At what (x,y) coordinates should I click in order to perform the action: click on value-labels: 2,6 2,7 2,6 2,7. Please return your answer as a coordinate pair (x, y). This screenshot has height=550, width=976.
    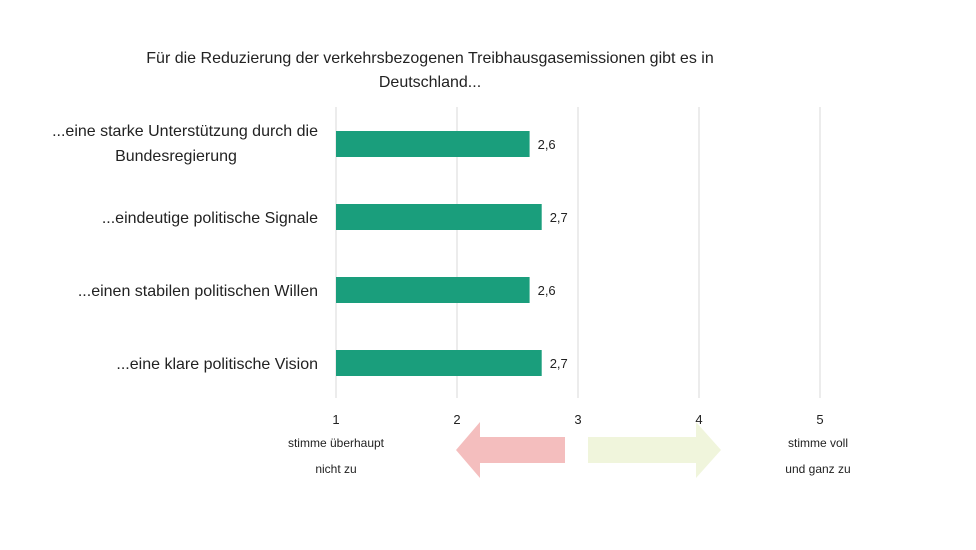
    Looking at the image, I should click on (553, 254).